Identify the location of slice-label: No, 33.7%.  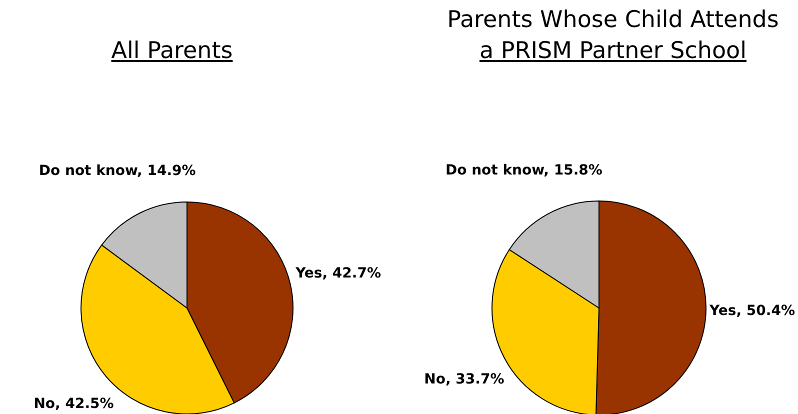
(464, 380).